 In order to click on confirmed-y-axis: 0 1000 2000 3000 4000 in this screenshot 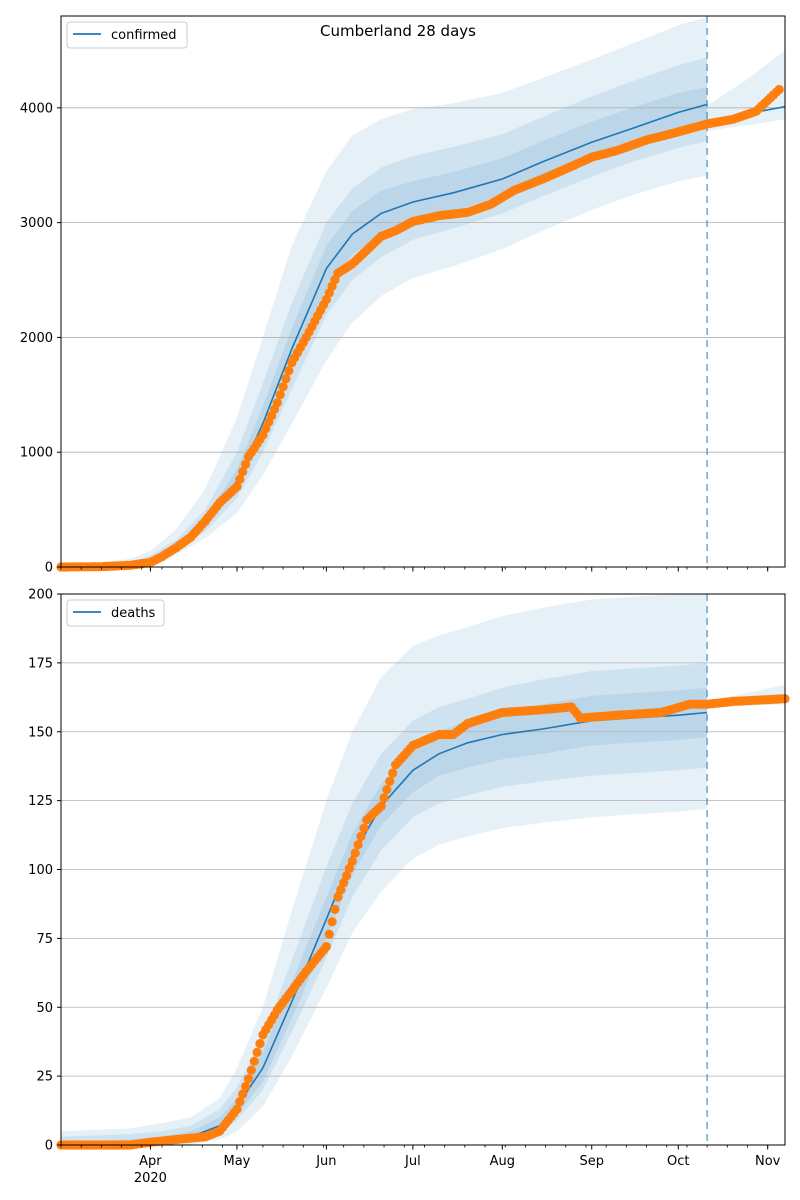, I will do `click(40, 338)`.